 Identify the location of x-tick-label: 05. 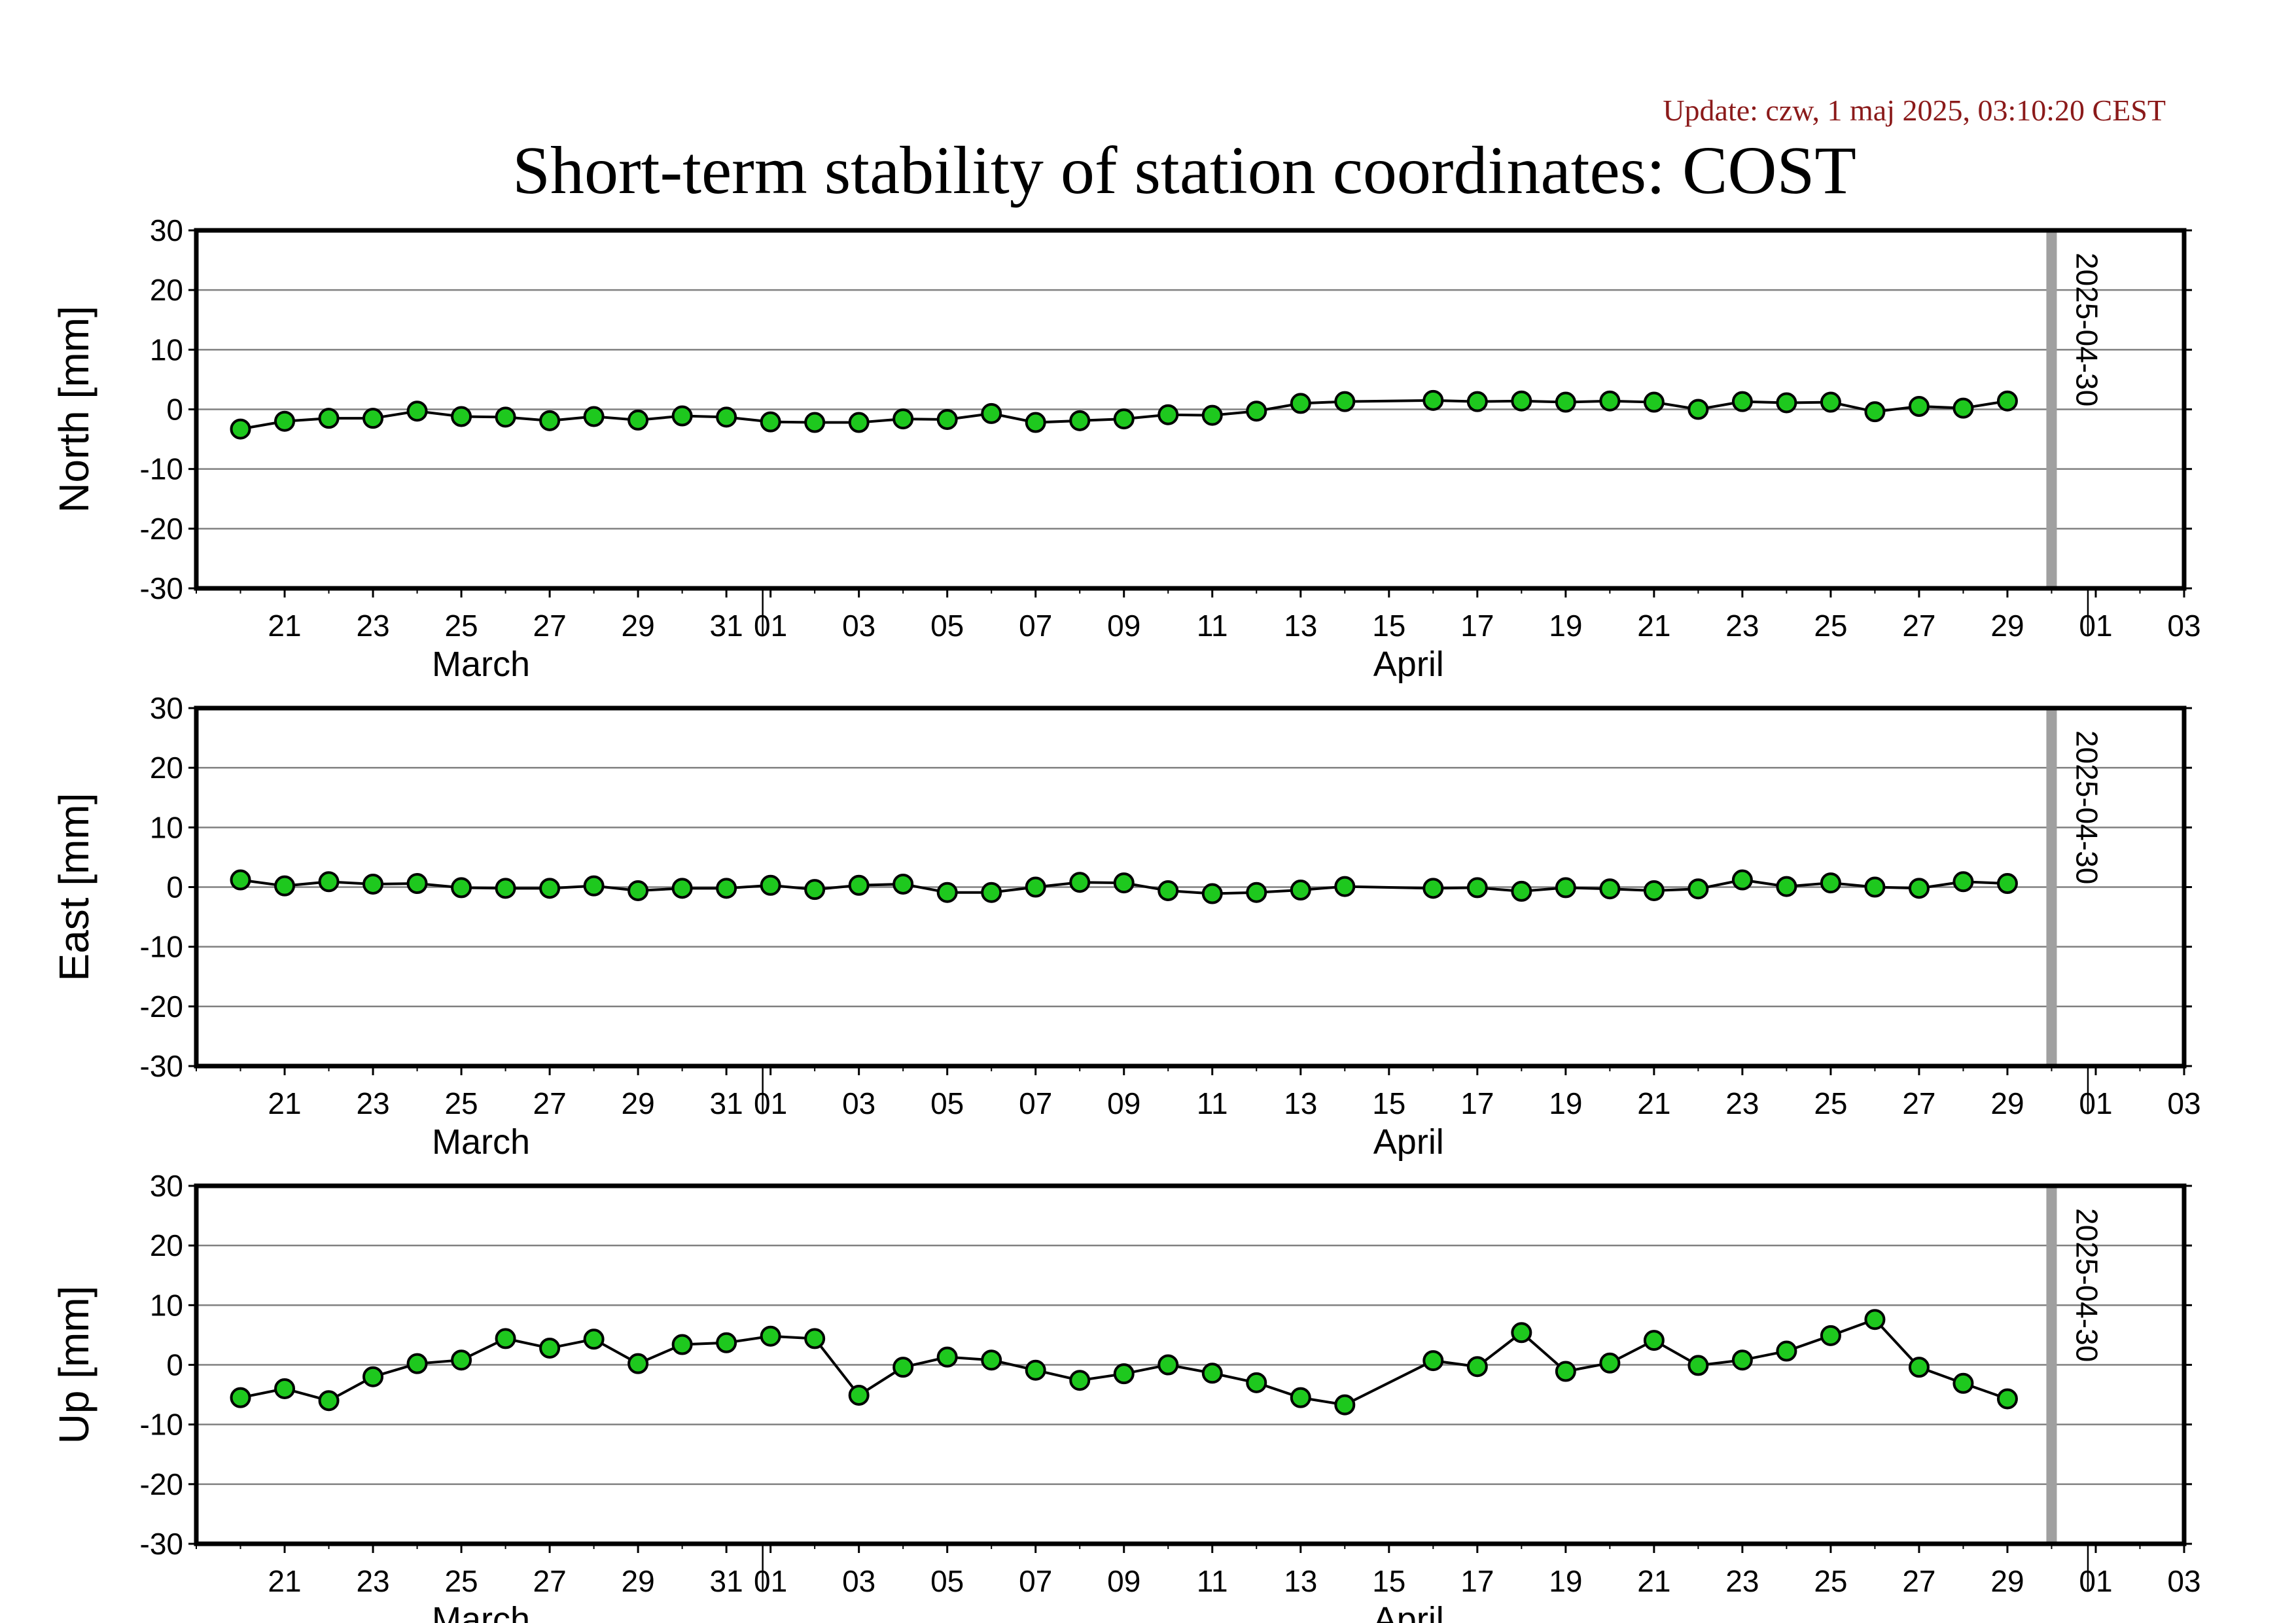
(947, 1581).